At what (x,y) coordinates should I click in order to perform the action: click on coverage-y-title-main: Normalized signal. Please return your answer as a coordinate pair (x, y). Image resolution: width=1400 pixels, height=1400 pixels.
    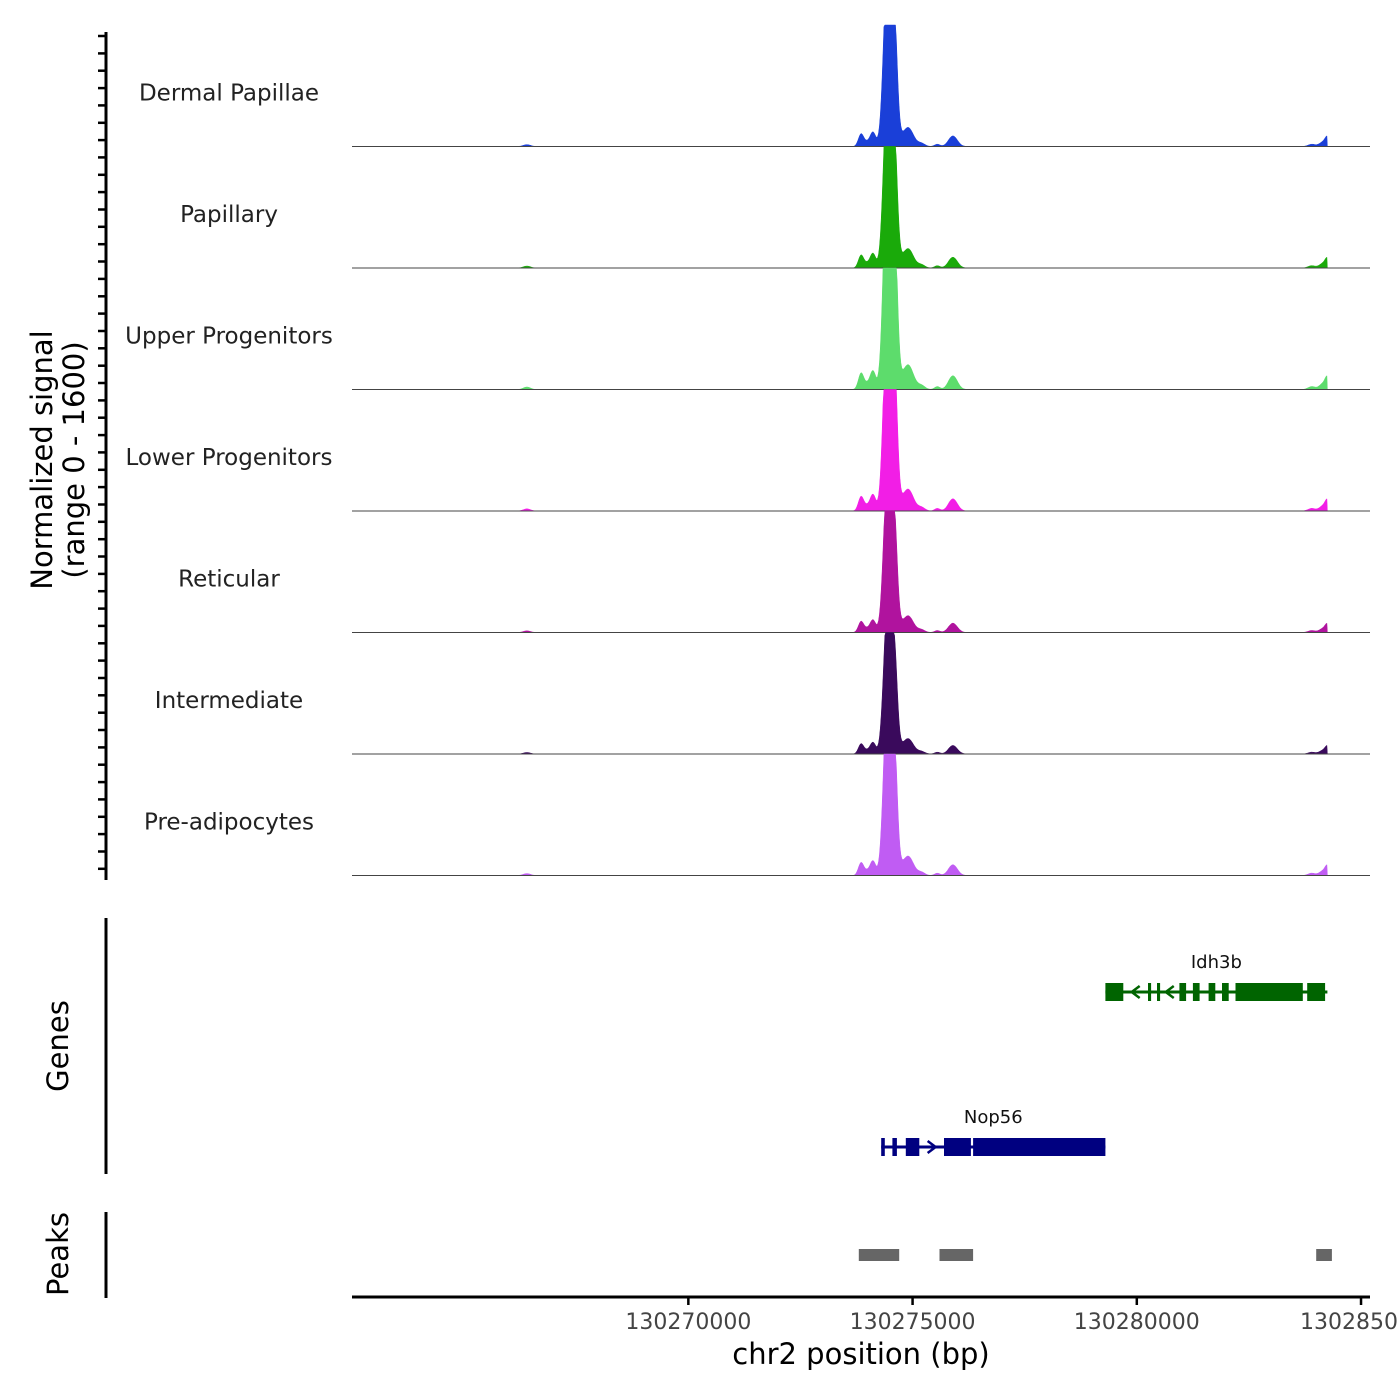
    Looking at the image, I should click on (42, 459).